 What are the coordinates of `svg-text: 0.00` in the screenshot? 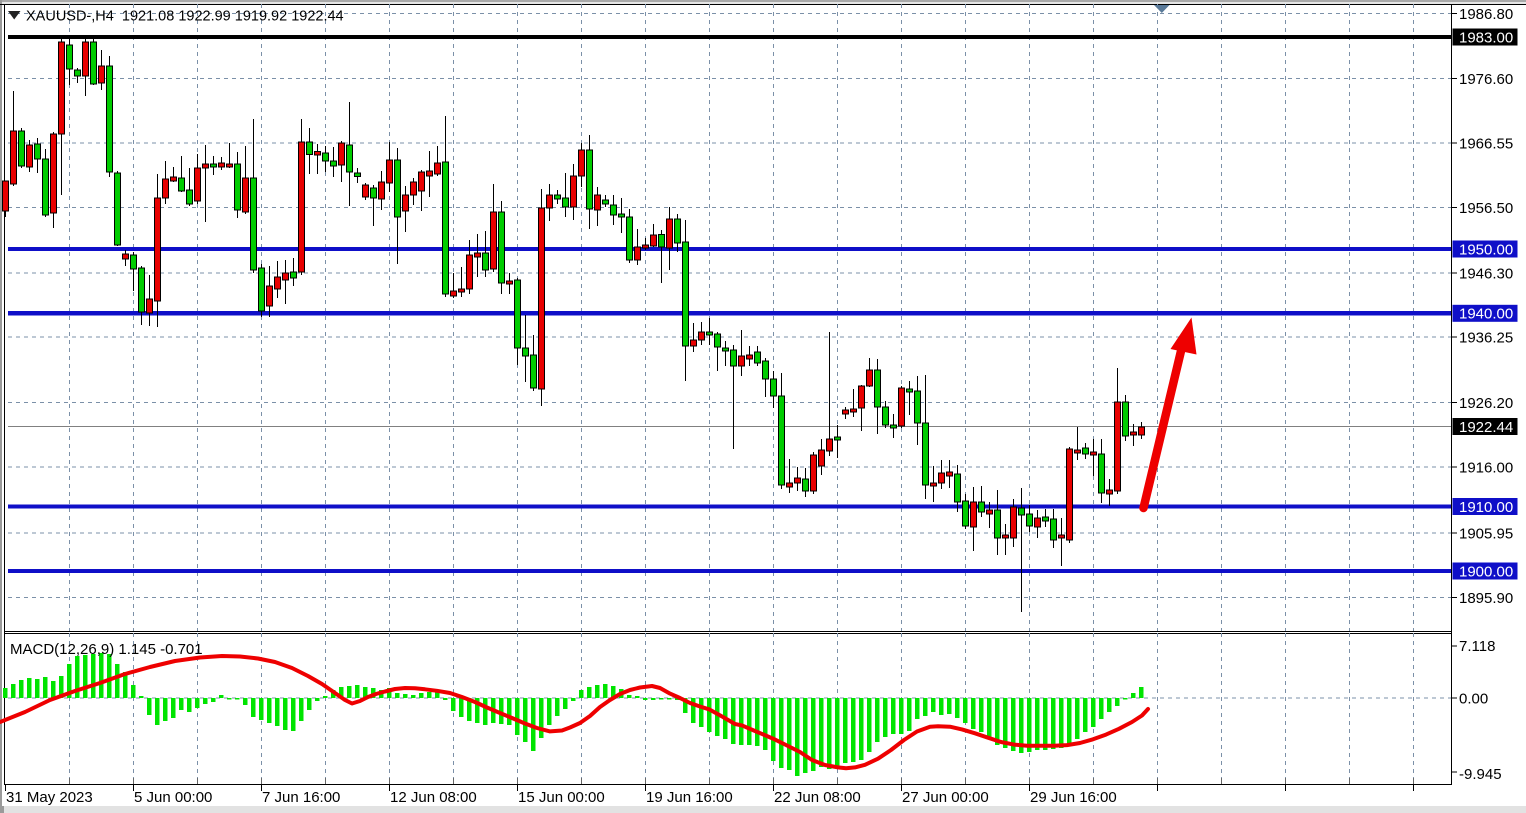 It's located at (1473, 698).